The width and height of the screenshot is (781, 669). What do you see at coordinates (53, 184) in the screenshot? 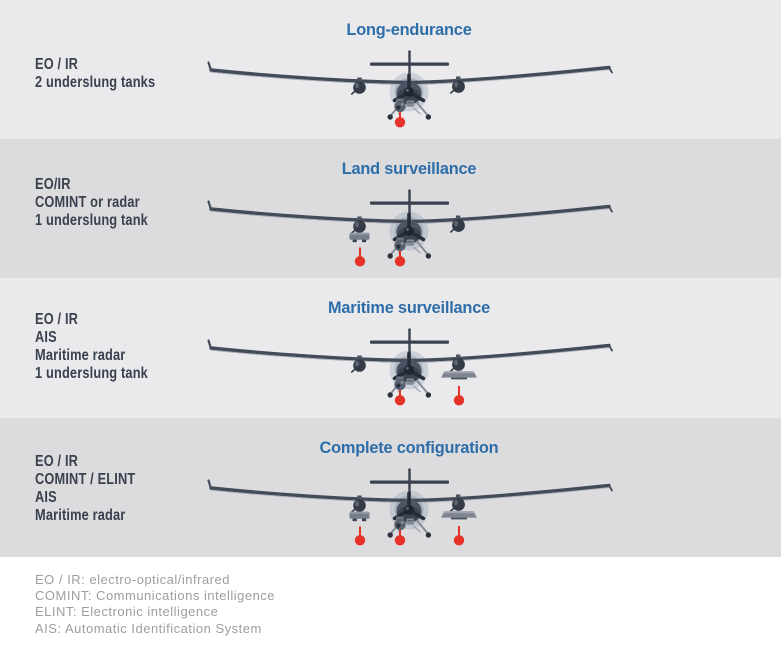
I see `feature-line: EO/IR` at bounding box center [53, 184].